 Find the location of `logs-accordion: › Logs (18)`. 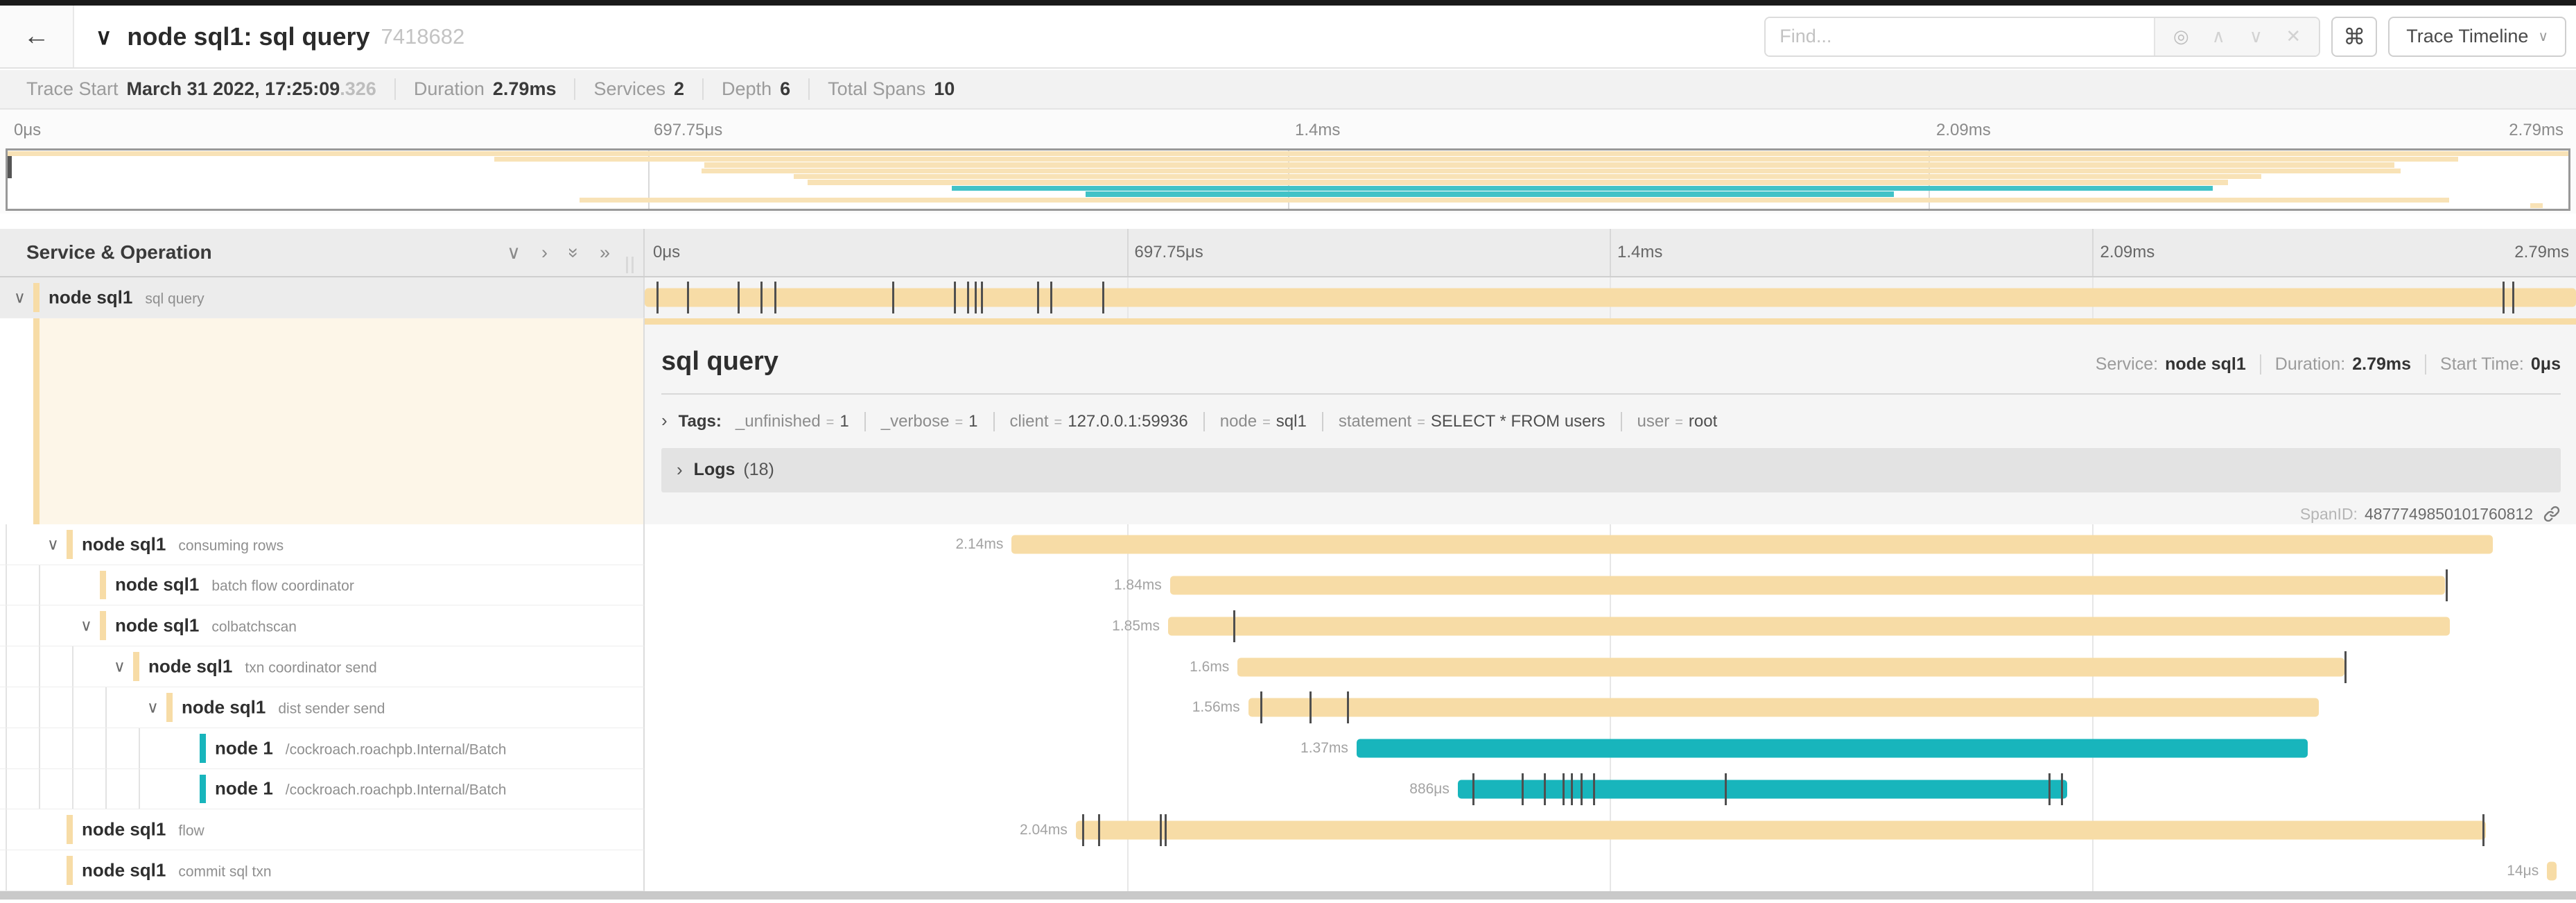

logs-accordion: › Logs (18) is located at coordinates (1611, 469).